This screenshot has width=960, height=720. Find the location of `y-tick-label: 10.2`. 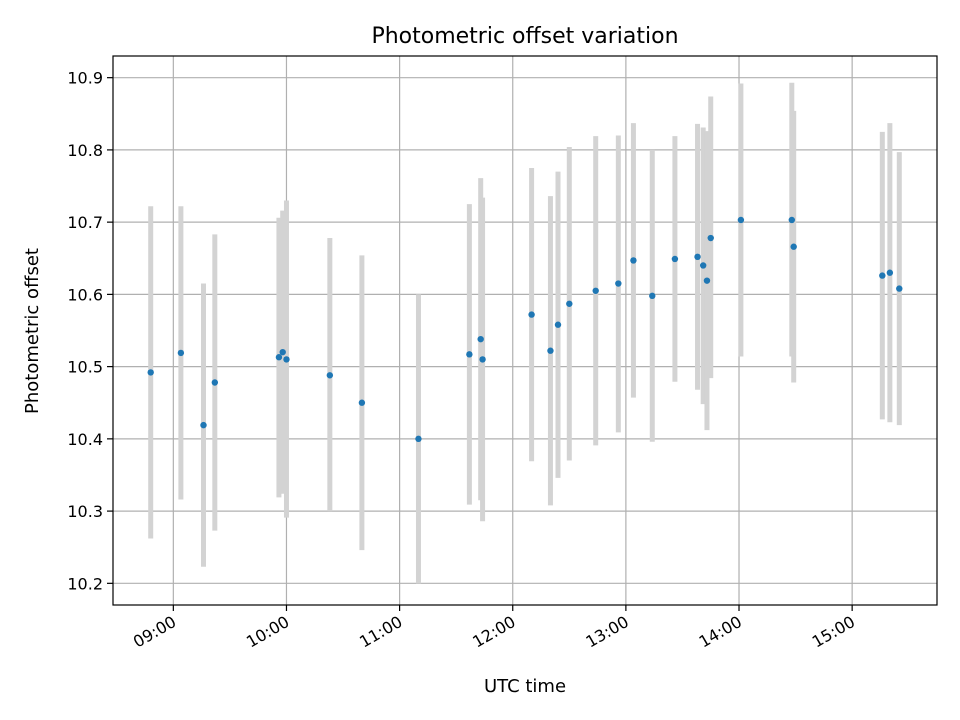

y-tick-label: 10.2 is located at coordinates (85, 583).